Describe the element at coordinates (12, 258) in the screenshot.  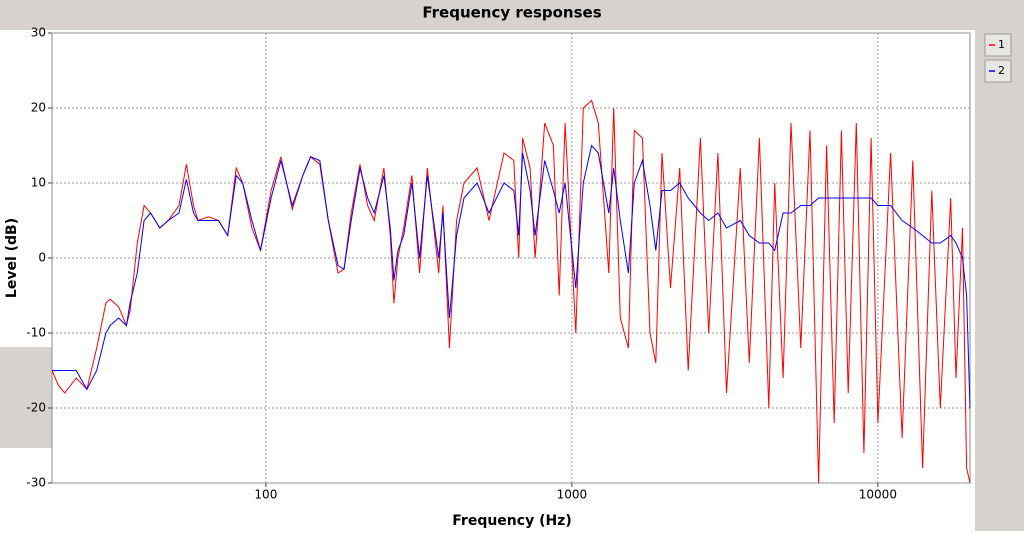
I see `y-axis-label: Level (dB)` at that location.